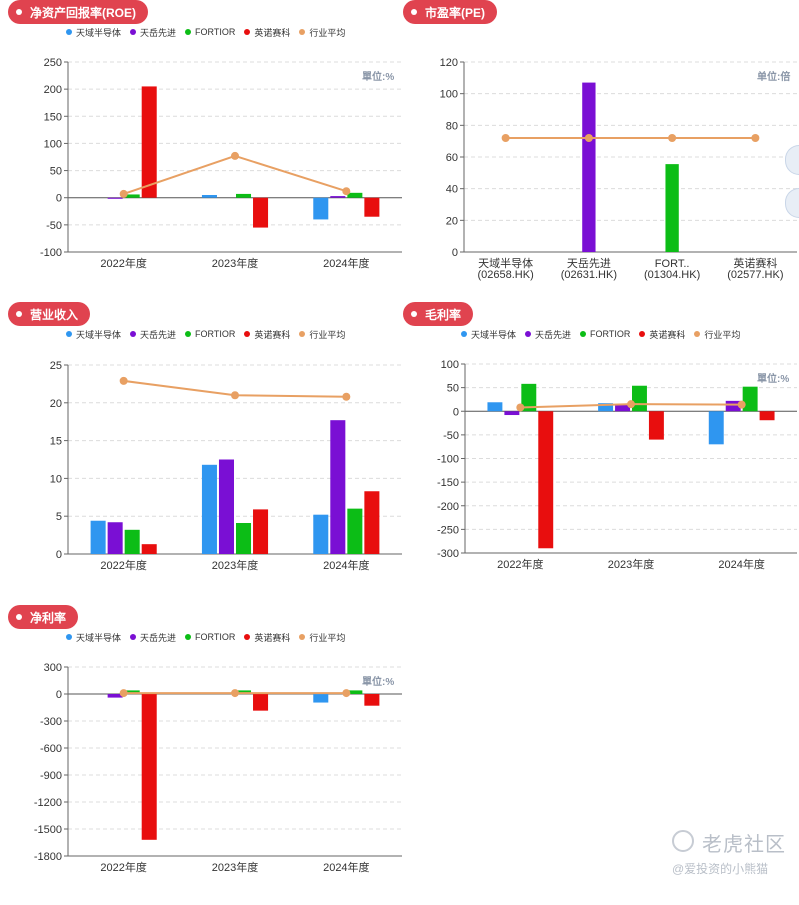 The height and width of the screenshot is (905, 799). What do you see at coordinates (54, 226) in the screenshot?
I see `y-tick-label: -50` at bounding box center [54, 226].